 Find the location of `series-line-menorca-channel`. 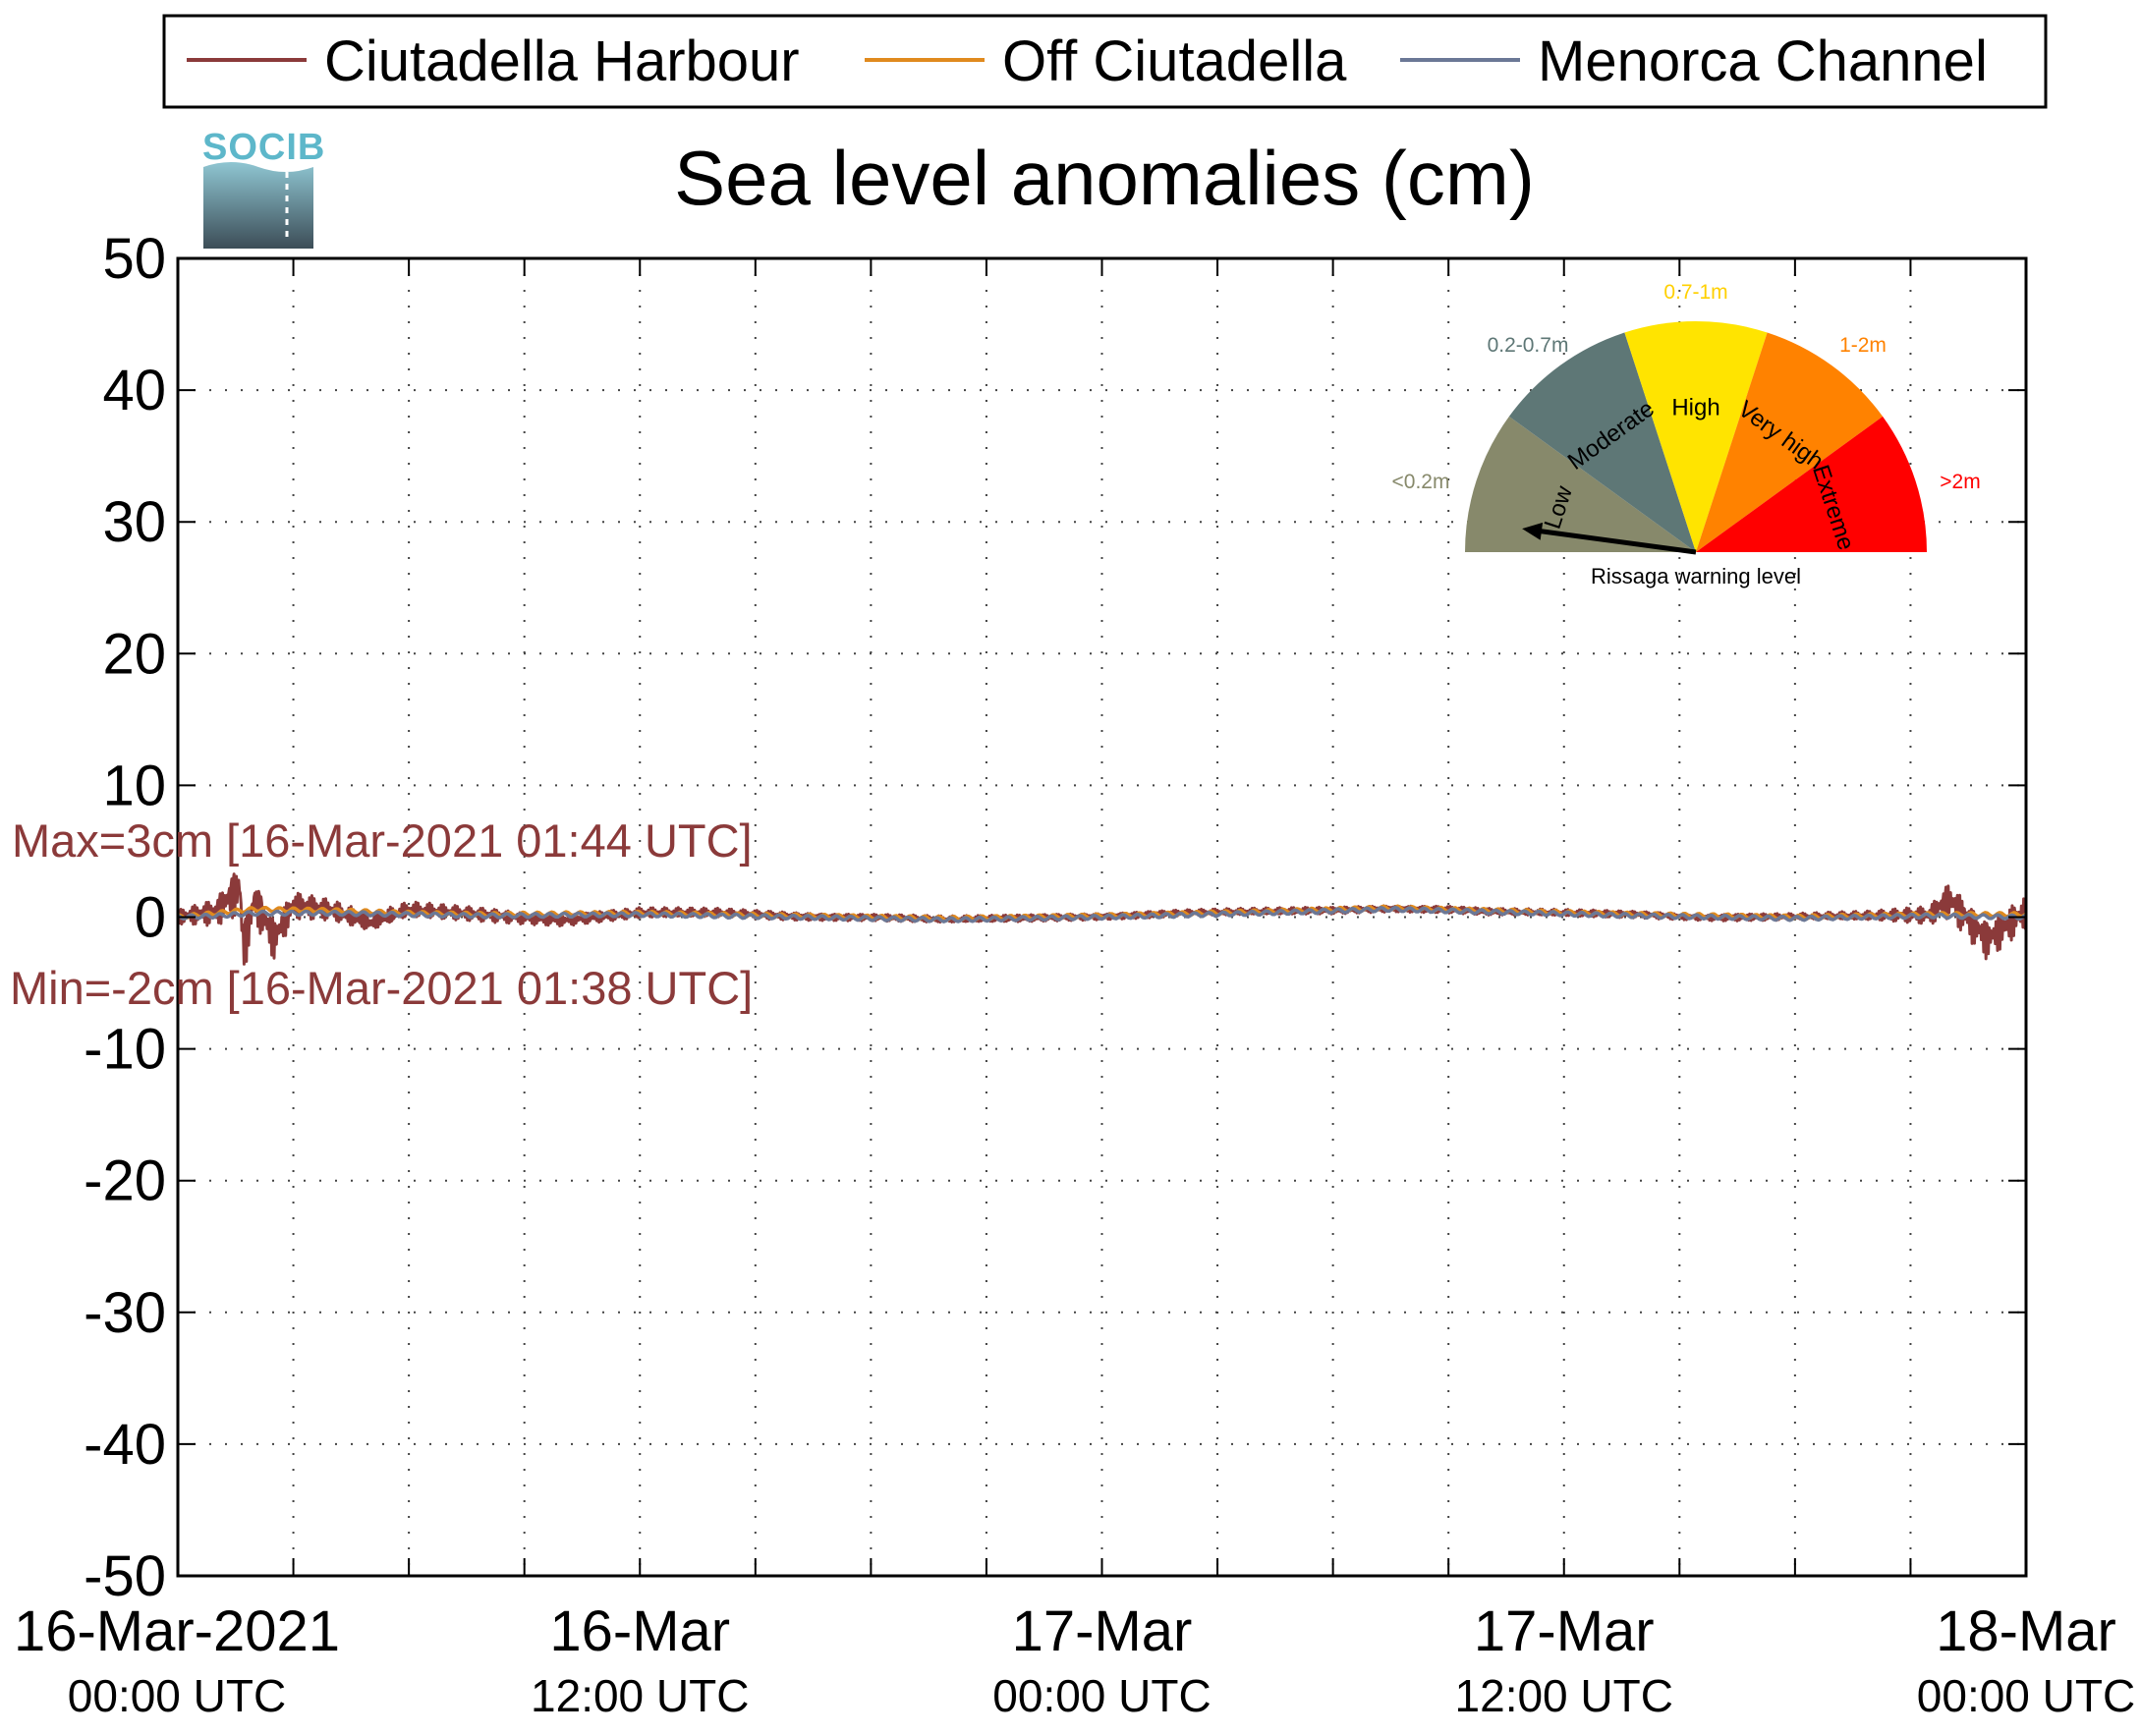

series-line-menorca-channel is located at coordinates (1102, 914).